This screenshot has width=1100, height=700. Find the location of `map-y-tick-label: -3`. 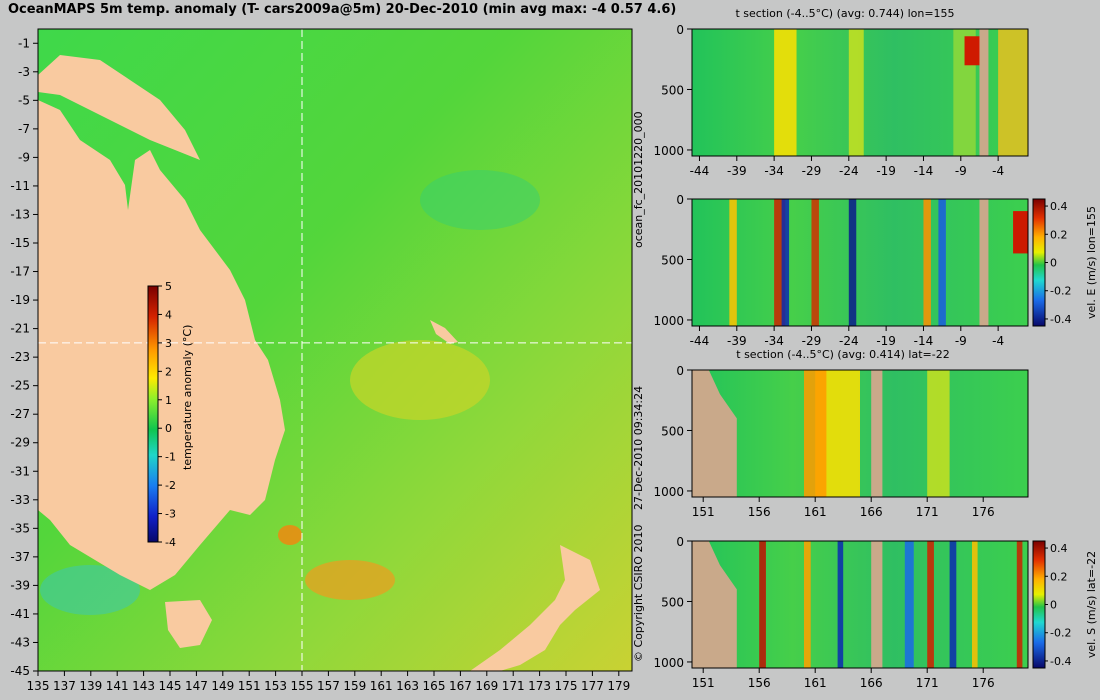

map-y-tick-label: -3 is located at coordinates (24, 72).